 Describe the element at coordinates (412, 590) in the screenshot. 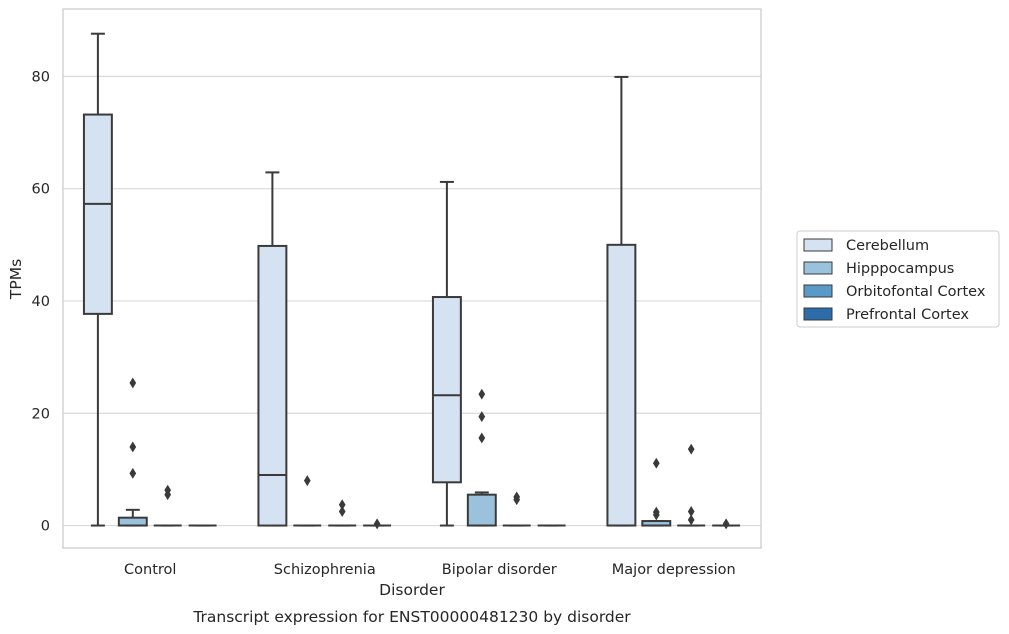

I see `x-axis-label: Disorder` at that location.